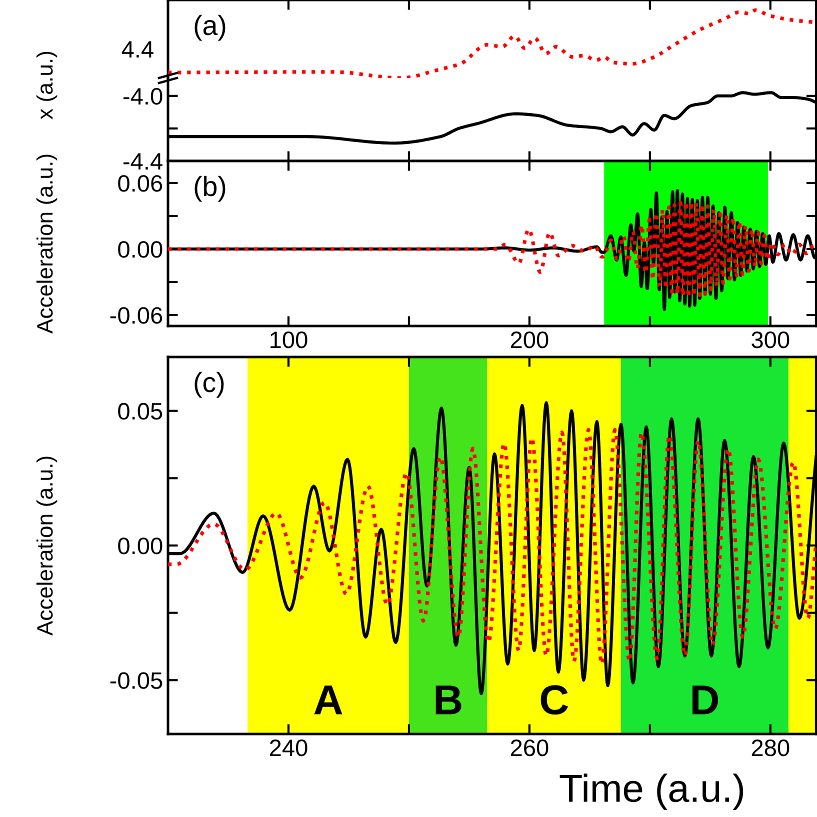  What do you see at coordinates (529, 747) in the screenshot?
I see `x-tick-label: 260` at bounding box center [529, 747].